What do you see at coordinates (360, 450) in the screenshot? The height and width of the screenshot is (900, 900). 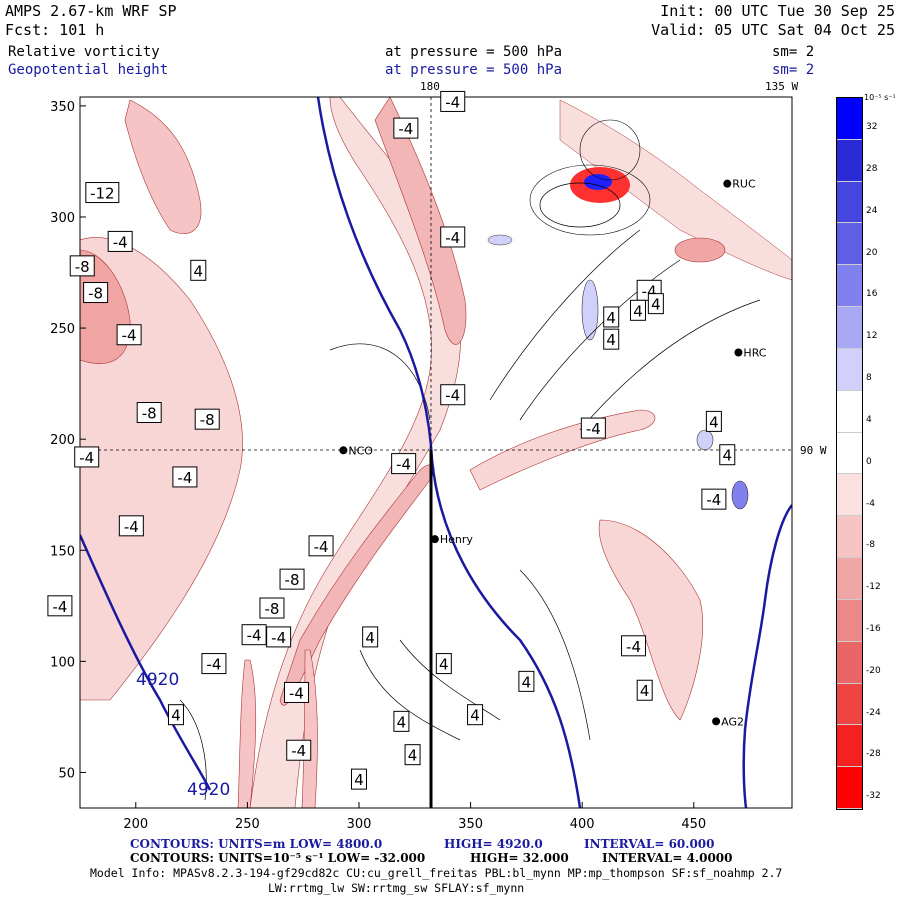 I see `station-label: NCO` at bounding box center [360, 450].